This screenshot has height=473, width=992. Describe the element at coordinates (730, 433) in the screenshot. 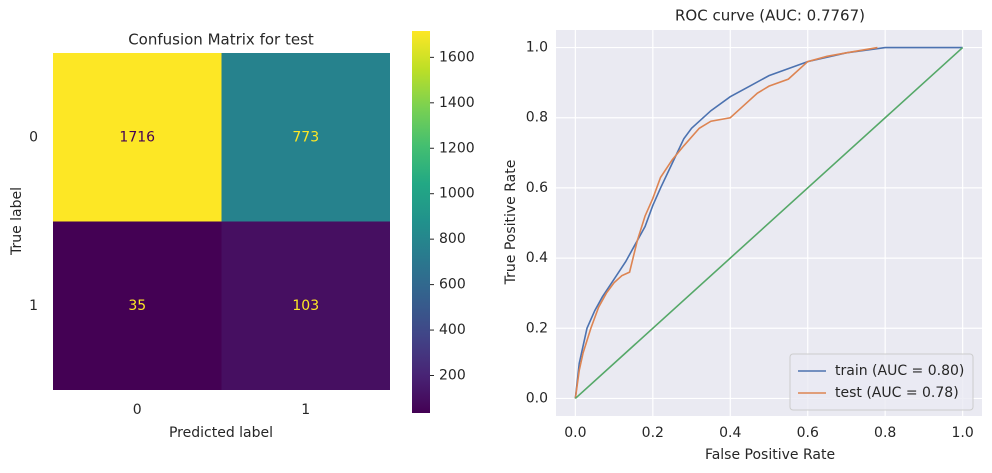

I see `x-tick-label: 0.4` at that location.